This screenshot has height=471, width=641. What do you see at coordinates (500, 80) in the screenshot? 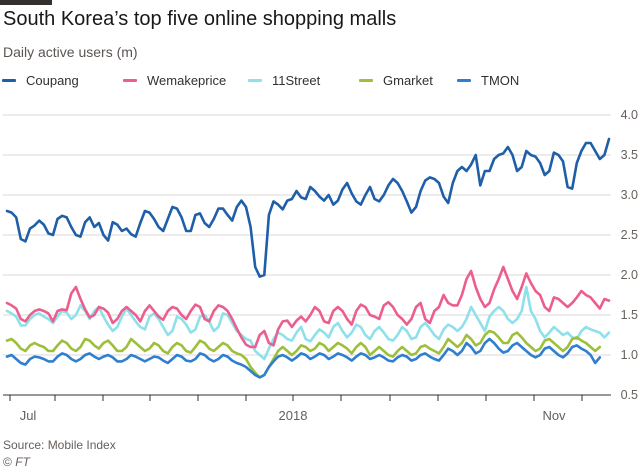
I see `legend-label: TMON` at bounding box center [500, 80].